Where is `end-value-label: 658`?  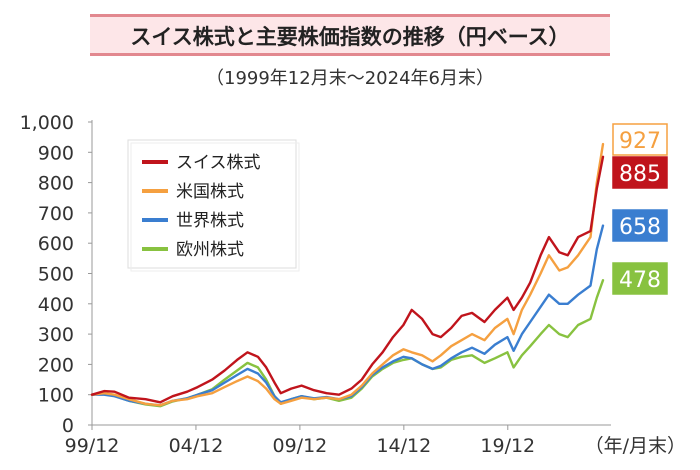 end-value-label: 658 is located at coordinates (640, 227).